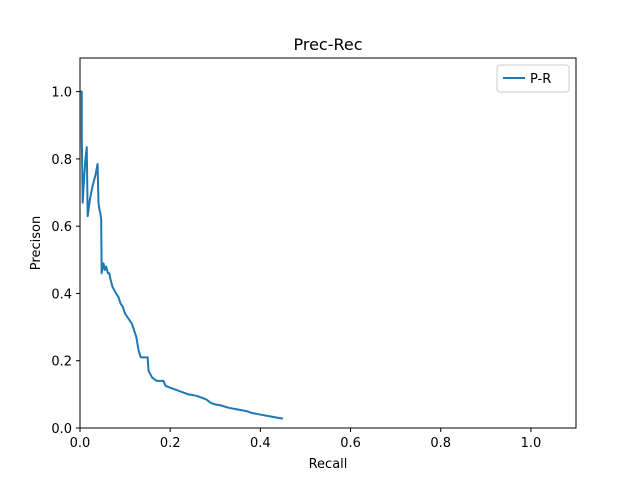 The width and height of the screenshot is (640, 480). Describe the element at coordinates (440, 443) in the screenshot. I see `x-tick-label: 0.8` at that location.